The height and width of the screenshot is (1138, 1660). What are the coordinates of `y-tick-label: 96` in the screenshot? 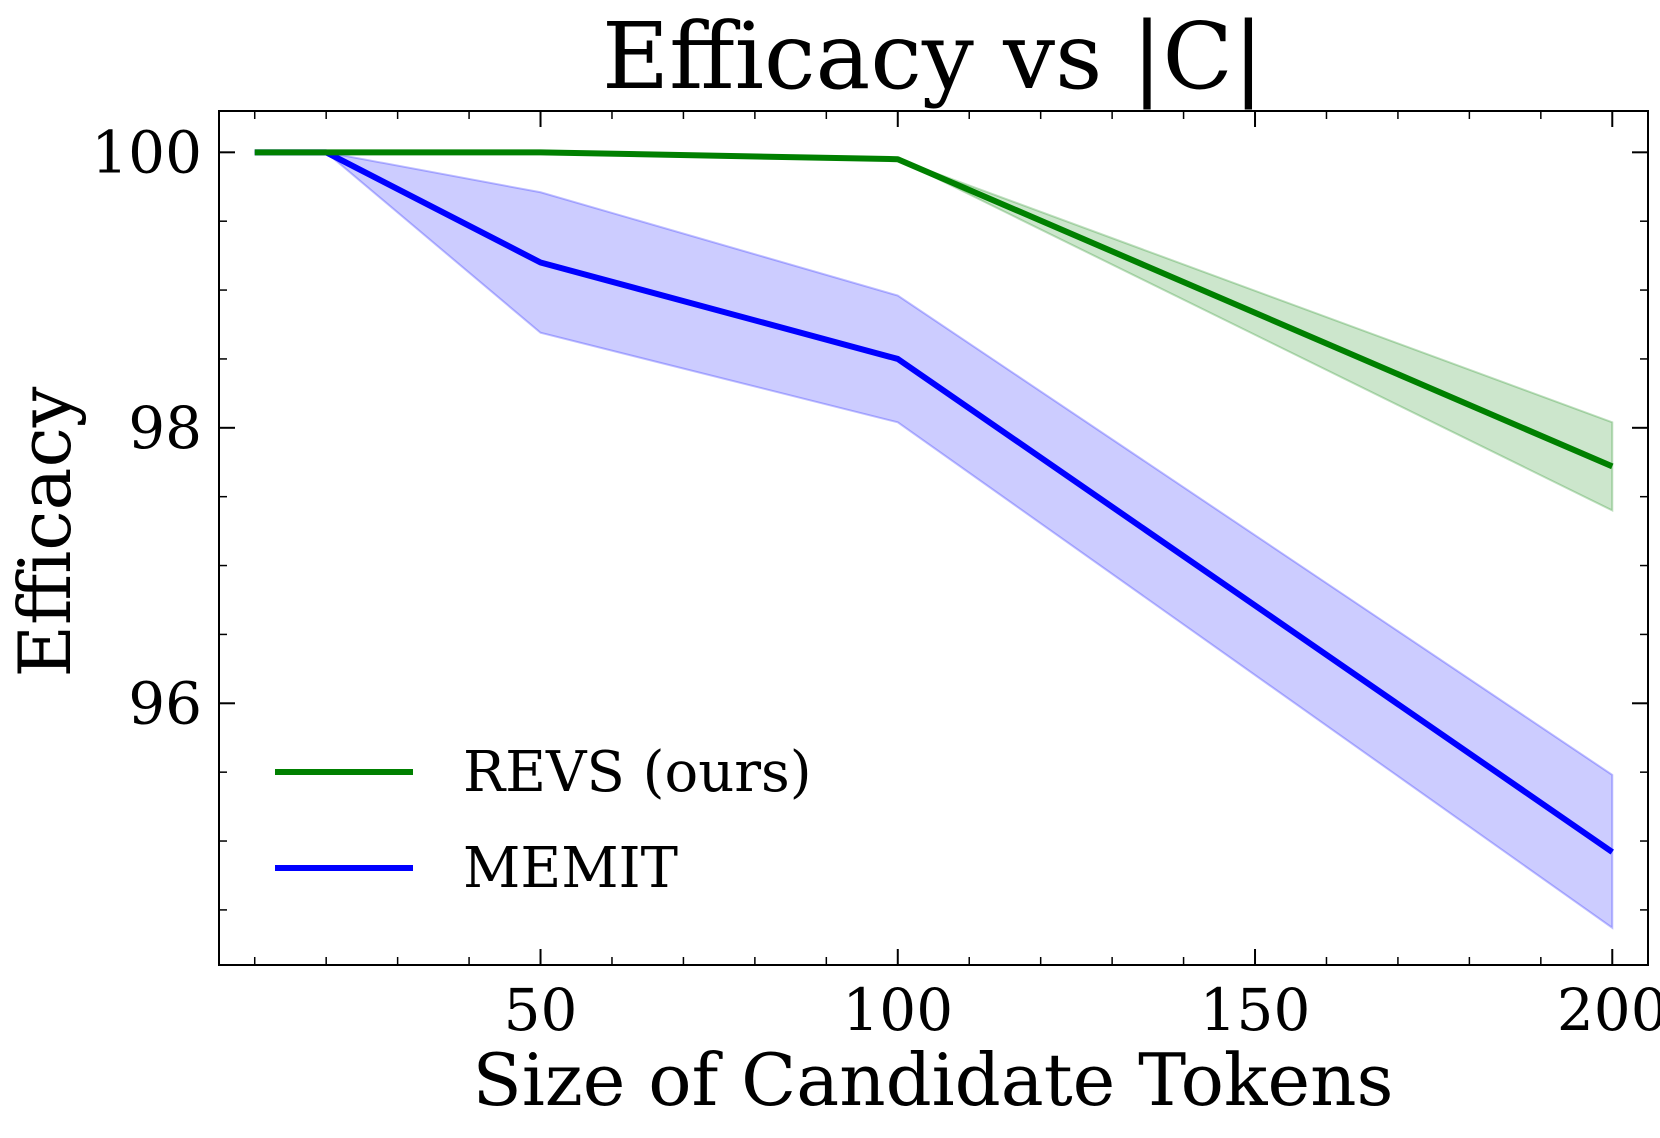 It's located at (165, 703).